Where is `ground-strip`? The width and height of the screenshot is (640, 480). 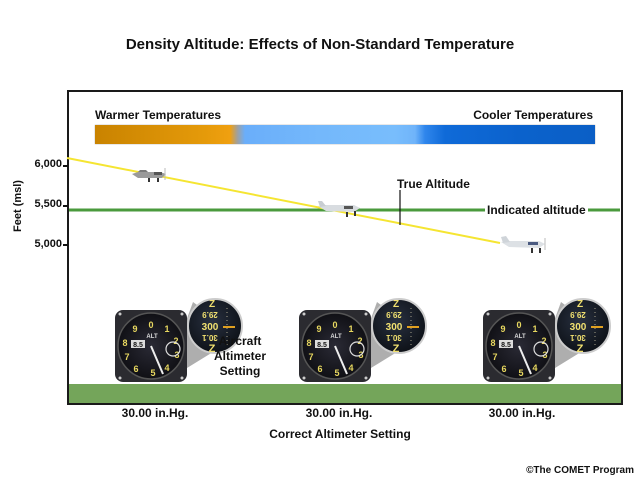
ground-strip is located at coordinates (345, 393).